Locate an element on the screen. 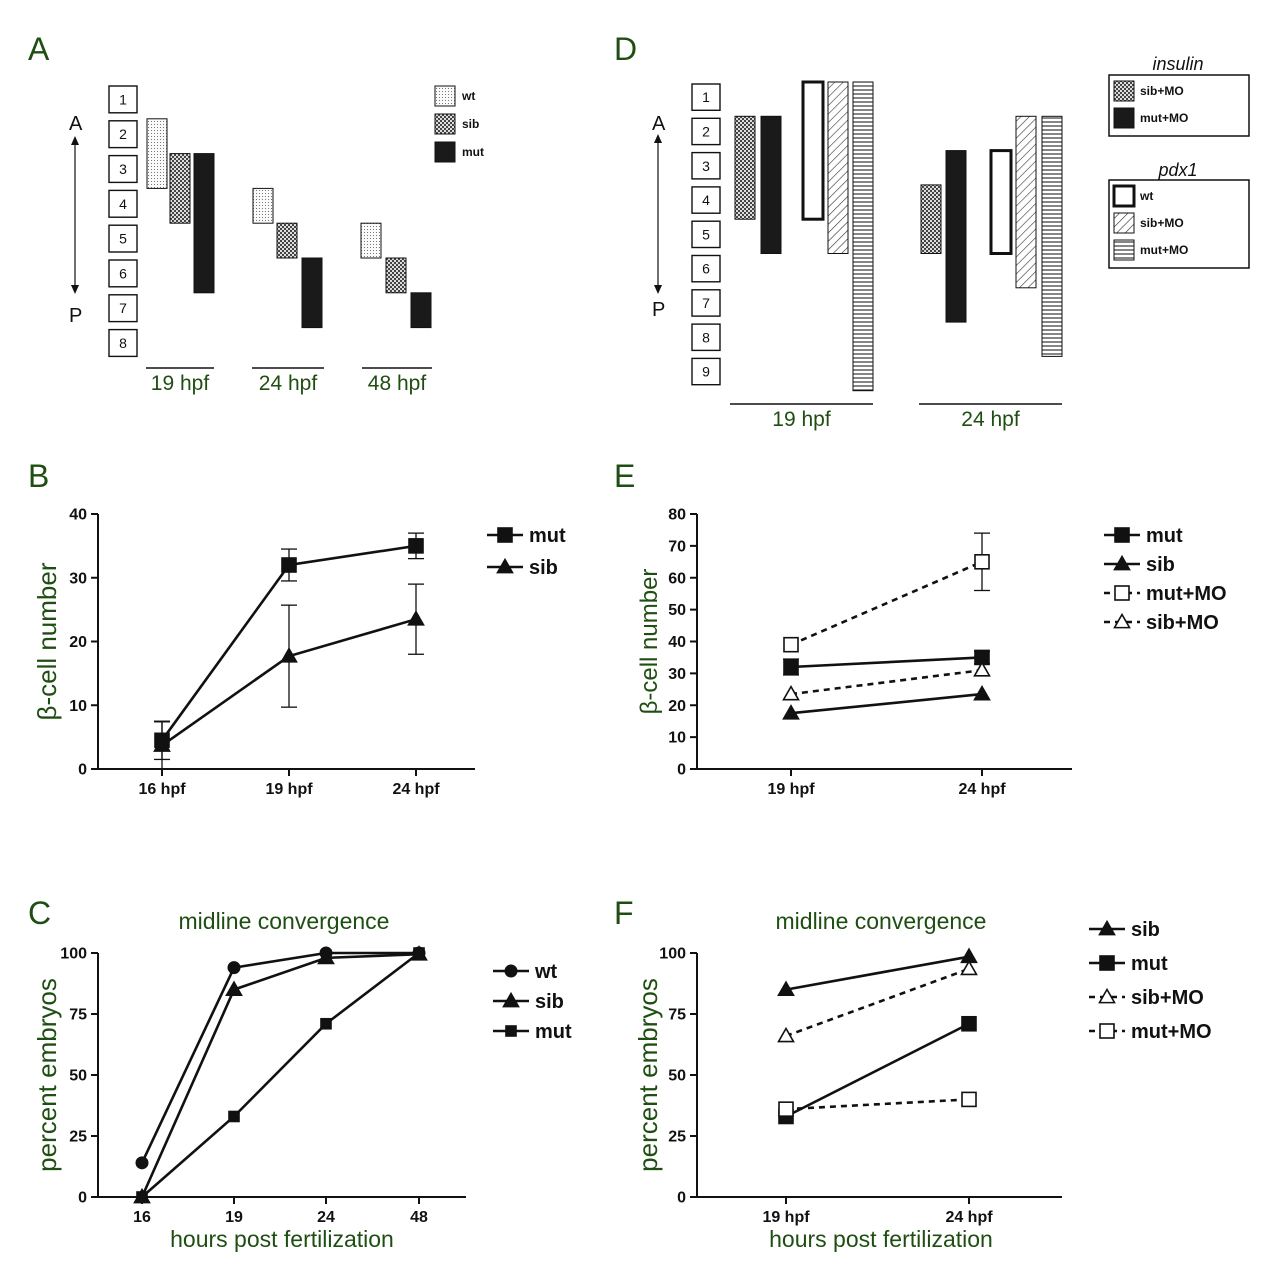 The height and width of the screenshot is (1280, 1274). panel-d-legend-pdx1-title: pdx1 is located at coordinates (1177, 170).